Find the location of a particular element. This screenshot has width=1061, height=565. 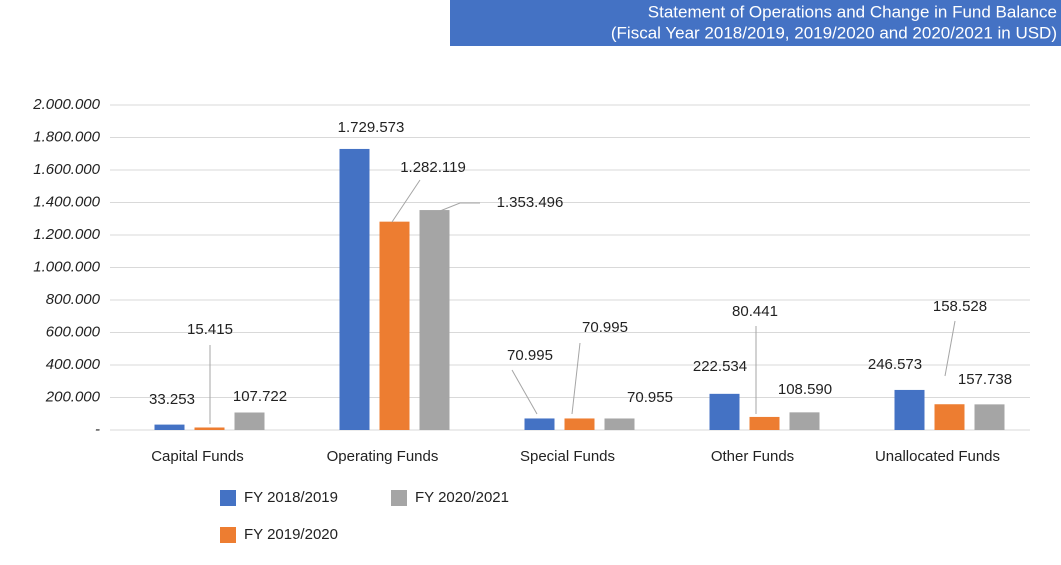

y-tick-label: 1.400.000 is located at coordinates (66, 201).